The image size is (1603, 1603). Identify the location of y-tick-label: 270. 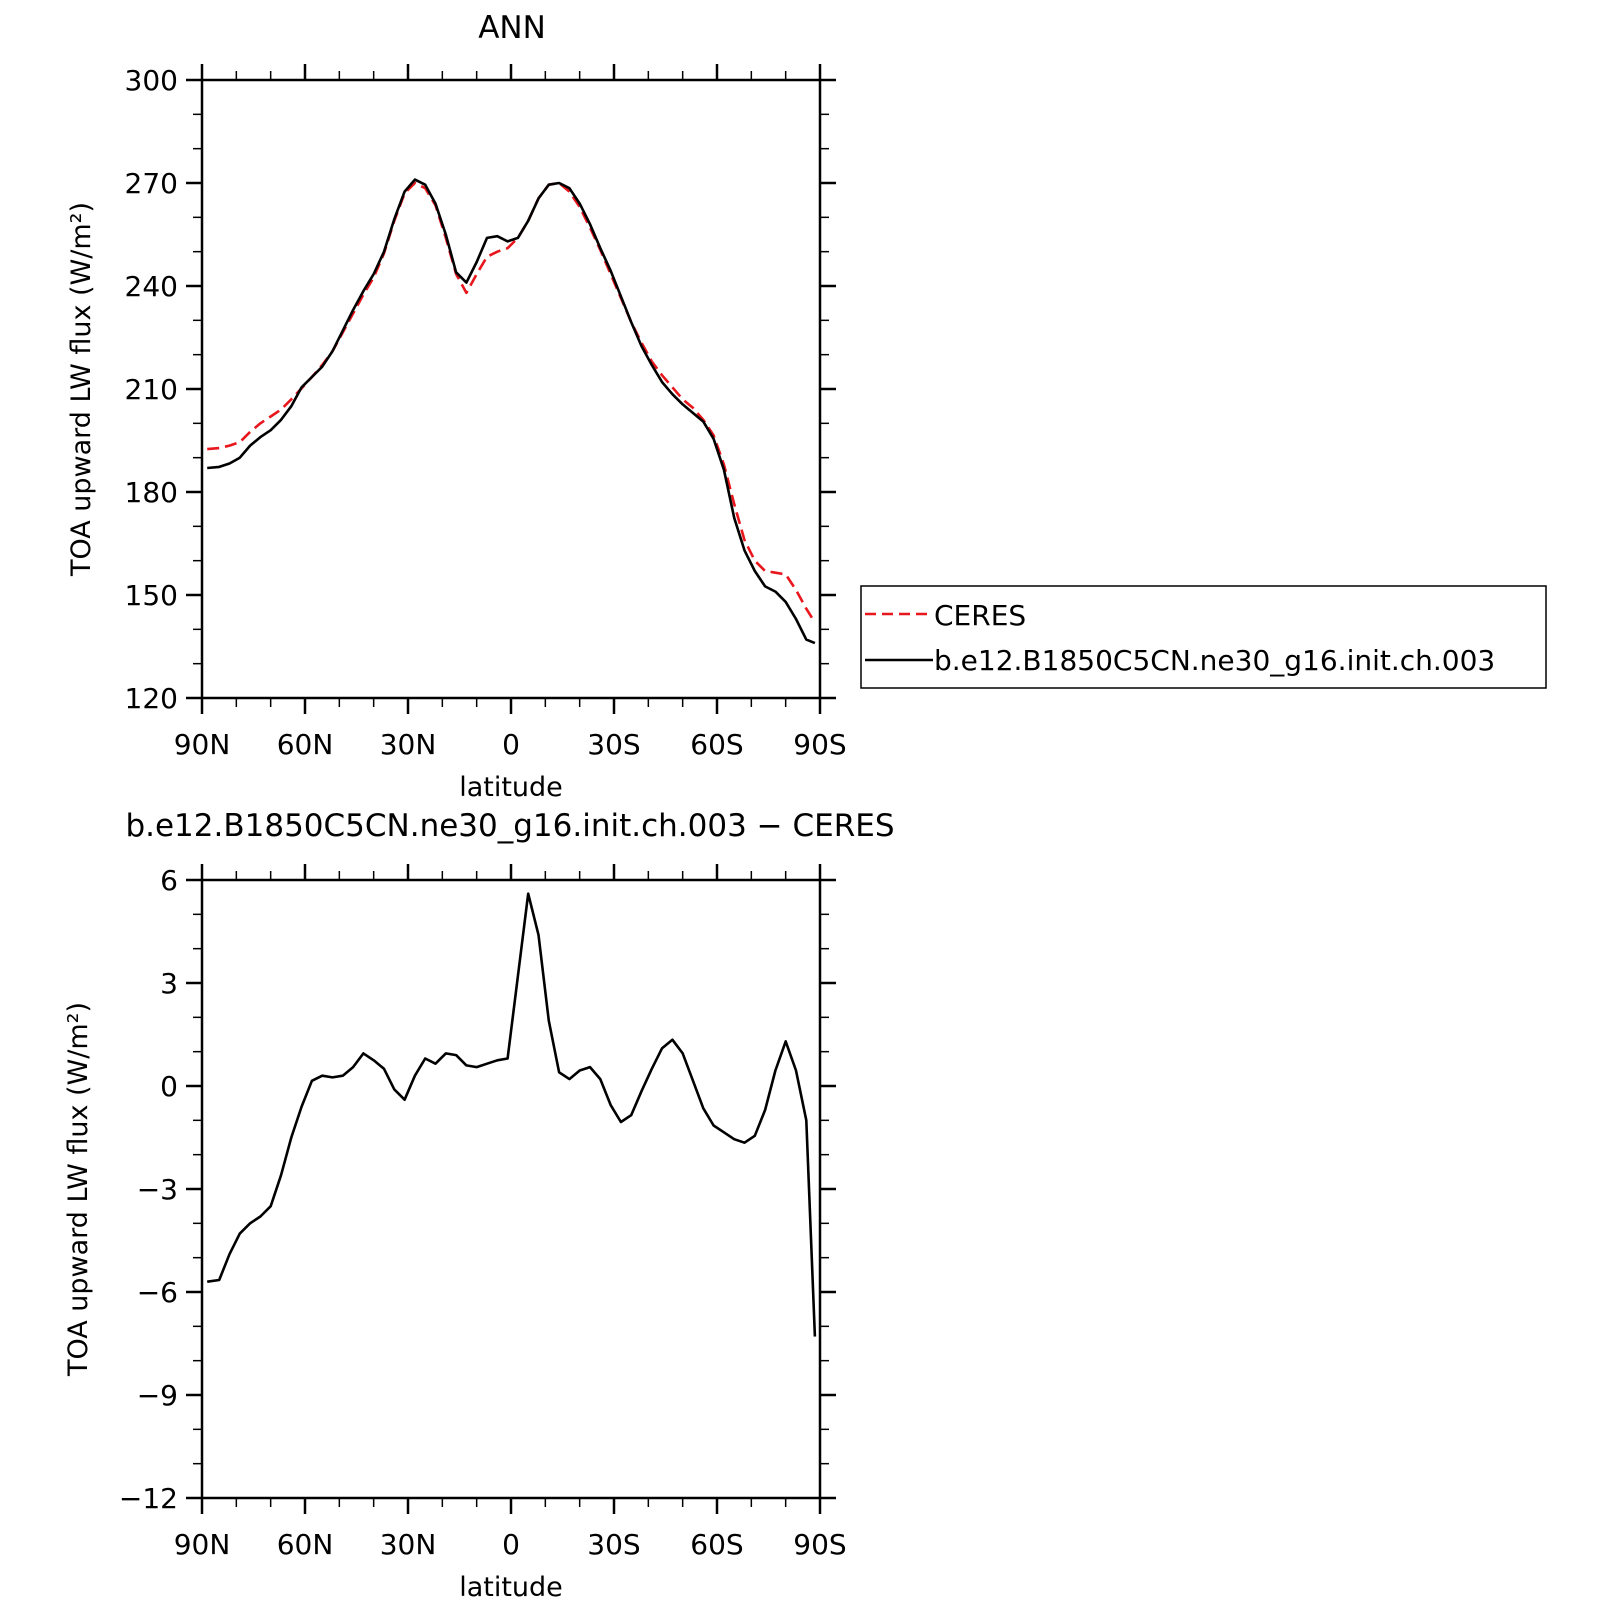
(151, 183).